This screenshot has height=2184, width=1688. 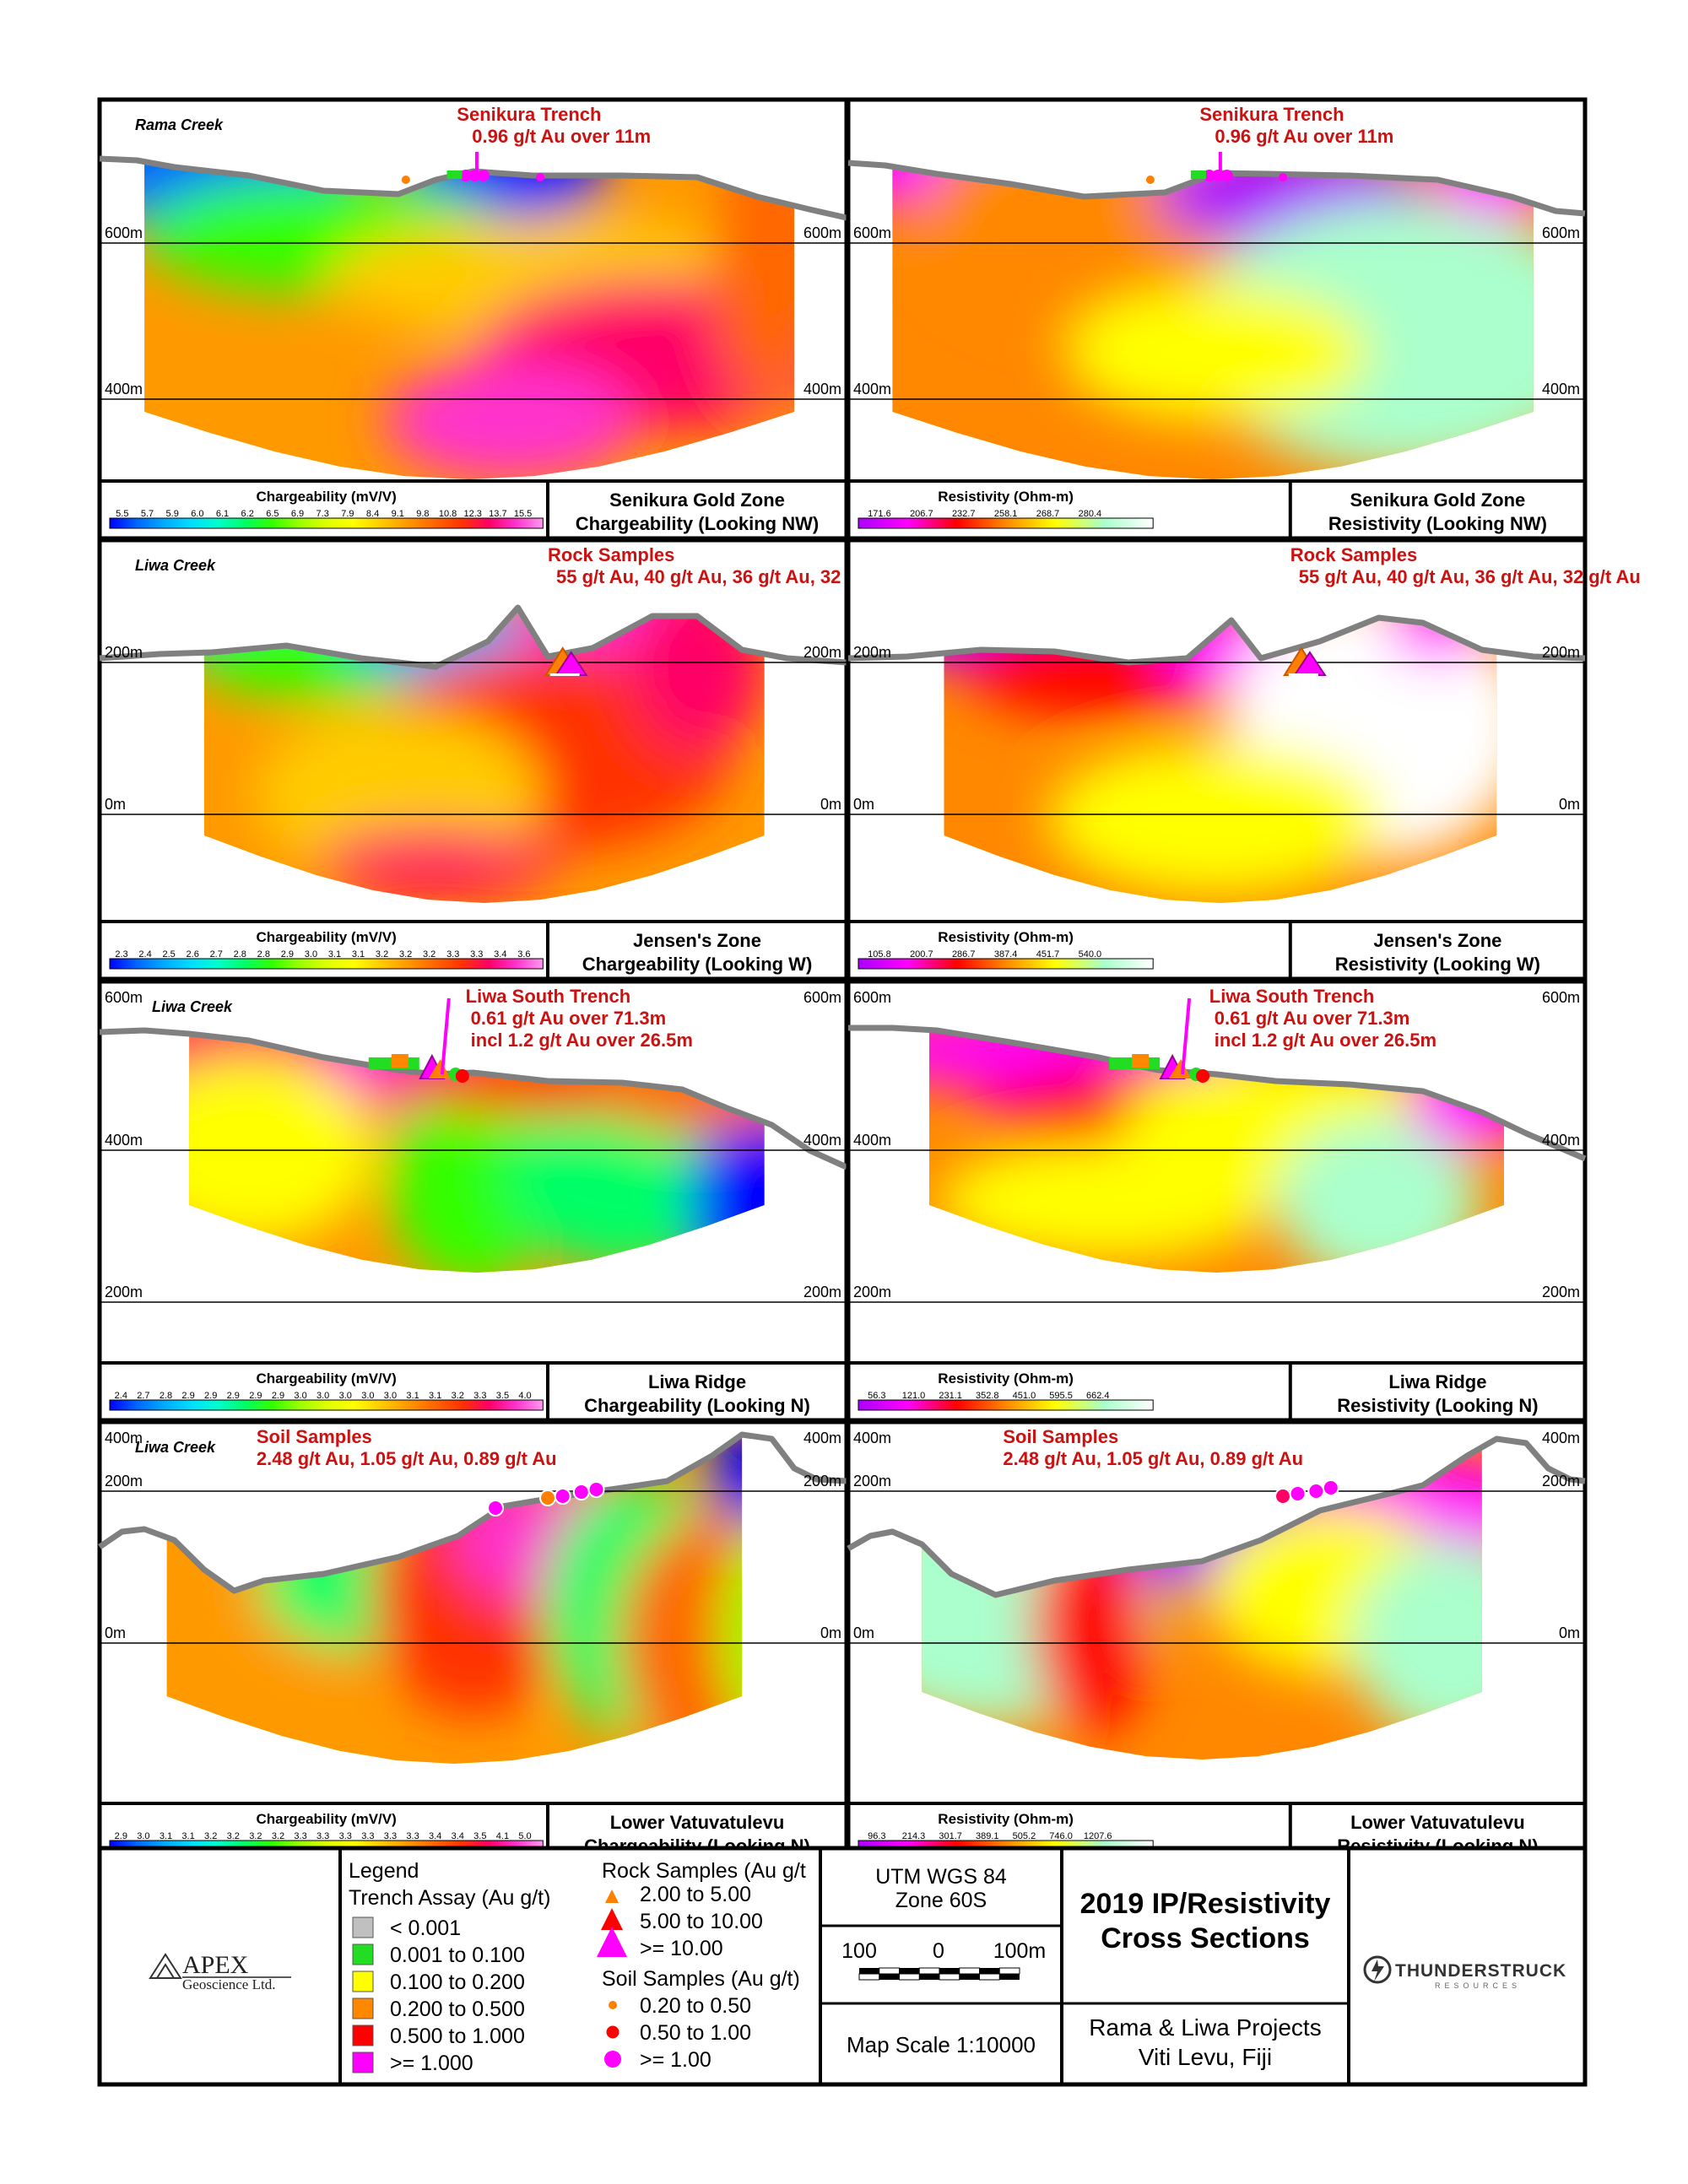 I want to click on scale-tick: 6.9, so click(x=297, y=514).